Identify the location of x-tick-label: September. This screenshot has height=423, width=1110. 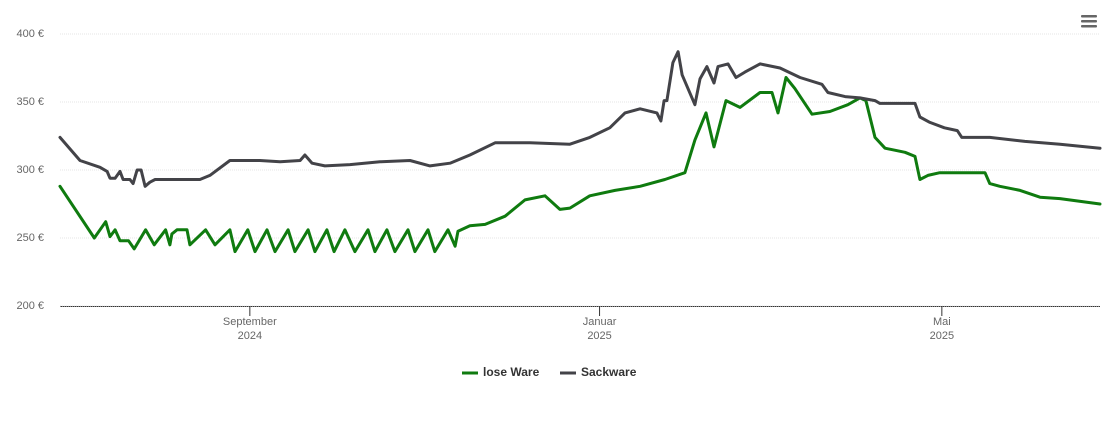
(250, 322).